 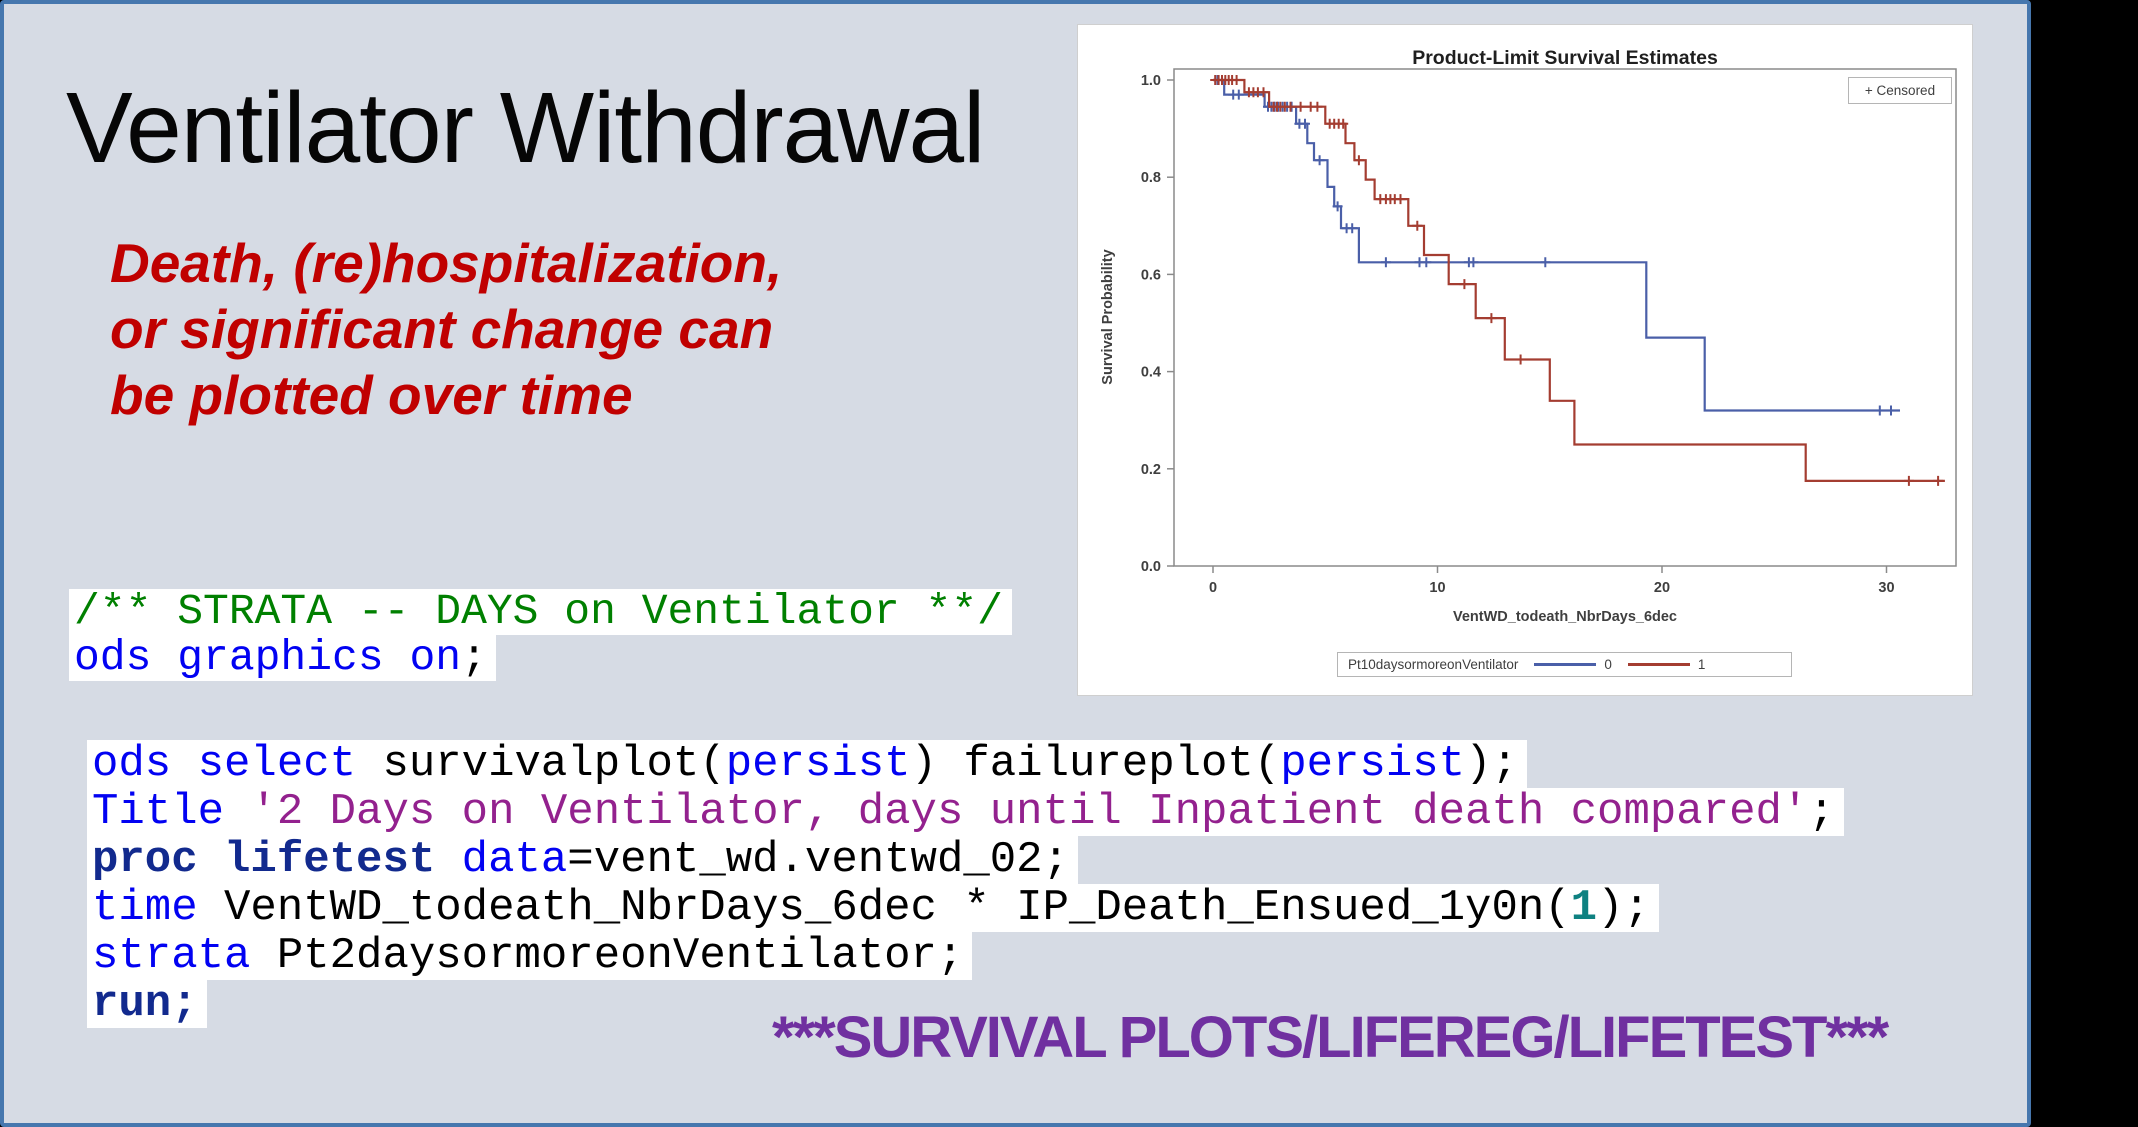 I want to click on svg-text: 10, so click(x=1437, y=588).